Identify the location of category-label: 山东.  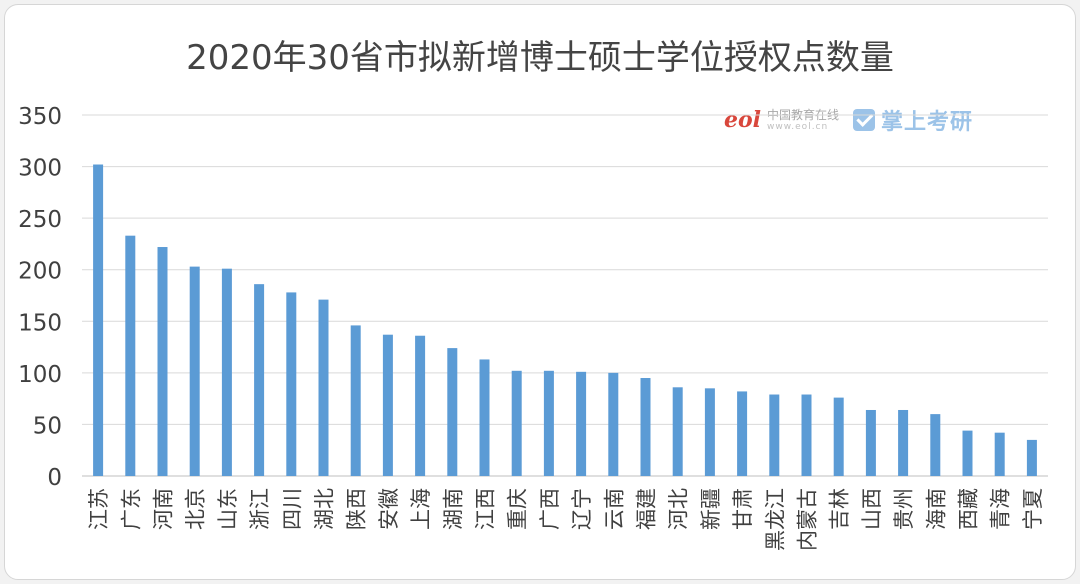
(228, 509).